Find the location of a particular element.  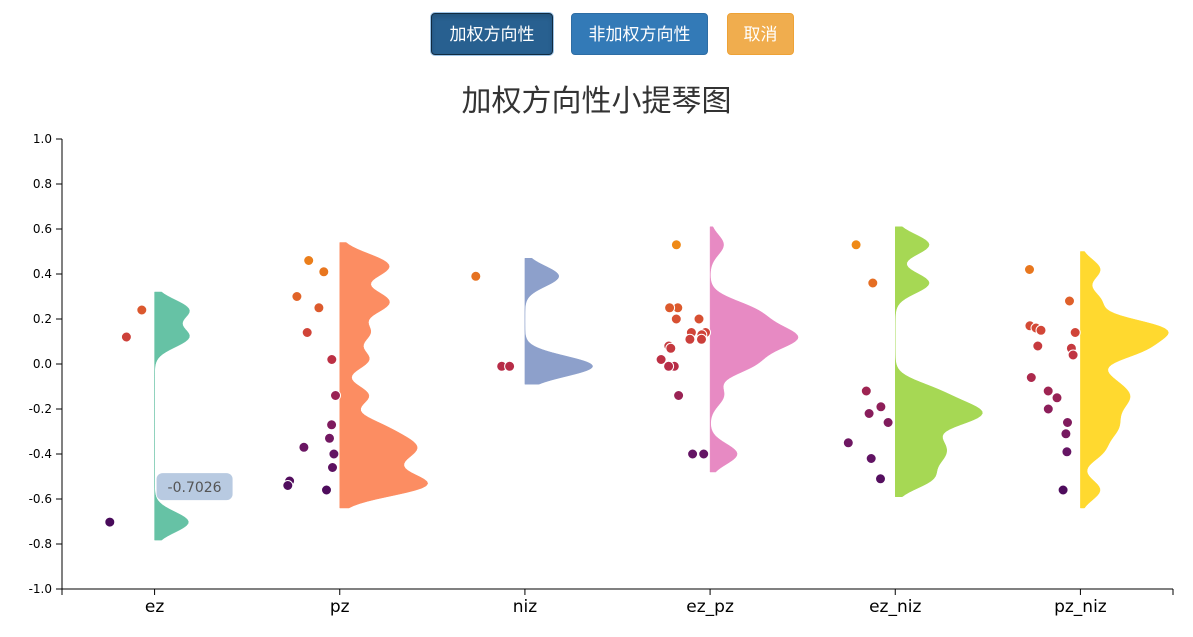

cancel-button: 取消 is located at coordinates (760, 34).